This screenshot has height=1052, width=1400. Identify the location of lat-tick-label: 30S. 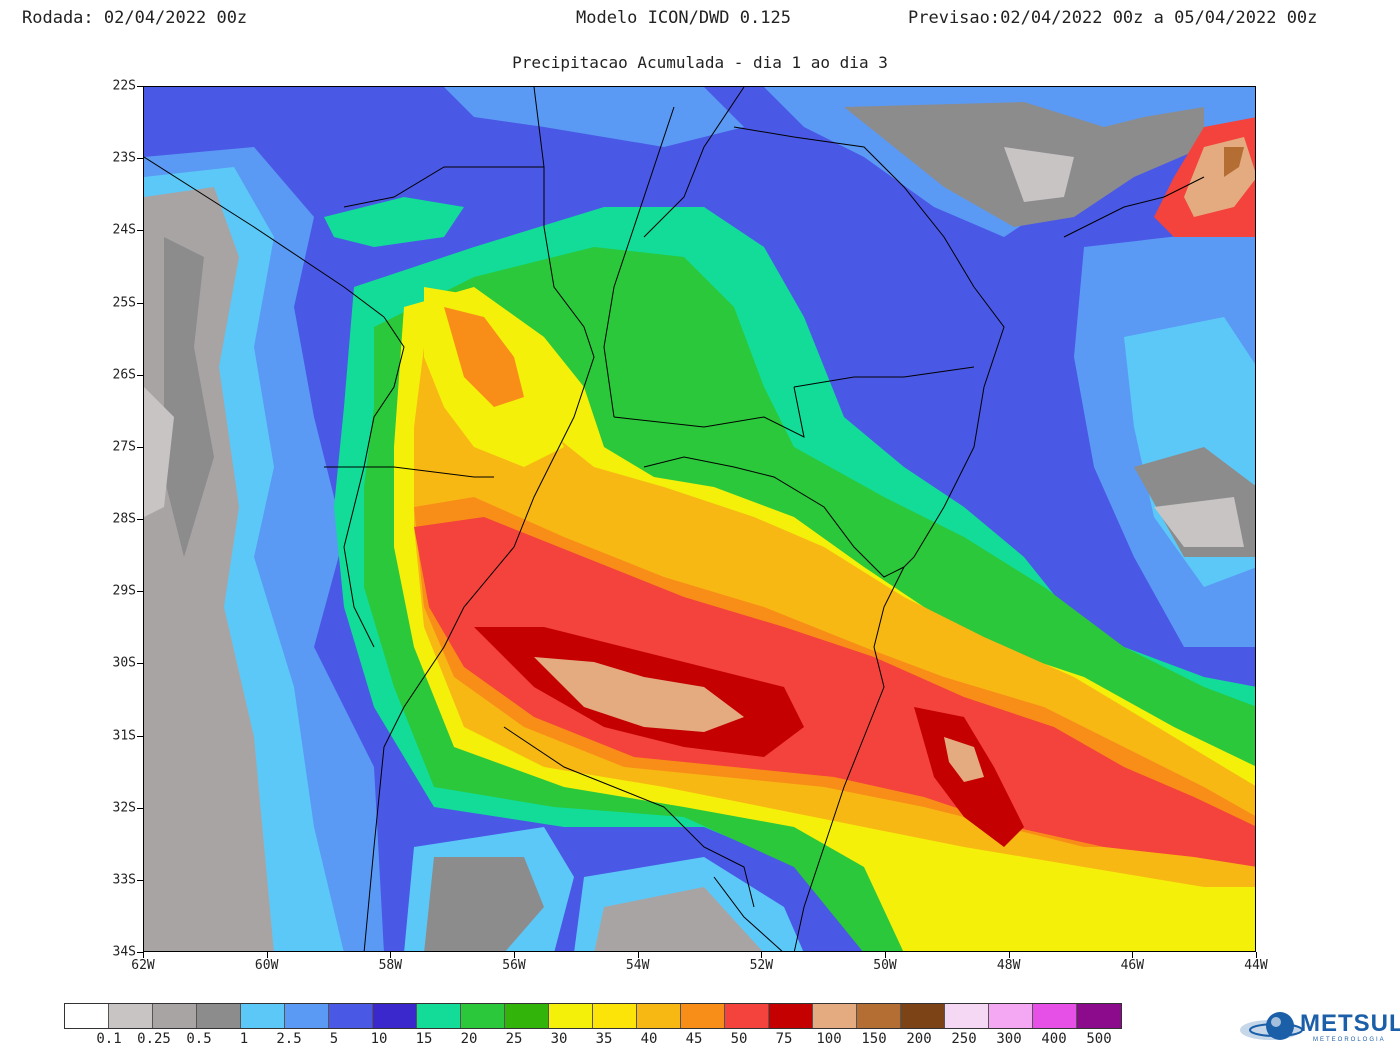
(124, 663).